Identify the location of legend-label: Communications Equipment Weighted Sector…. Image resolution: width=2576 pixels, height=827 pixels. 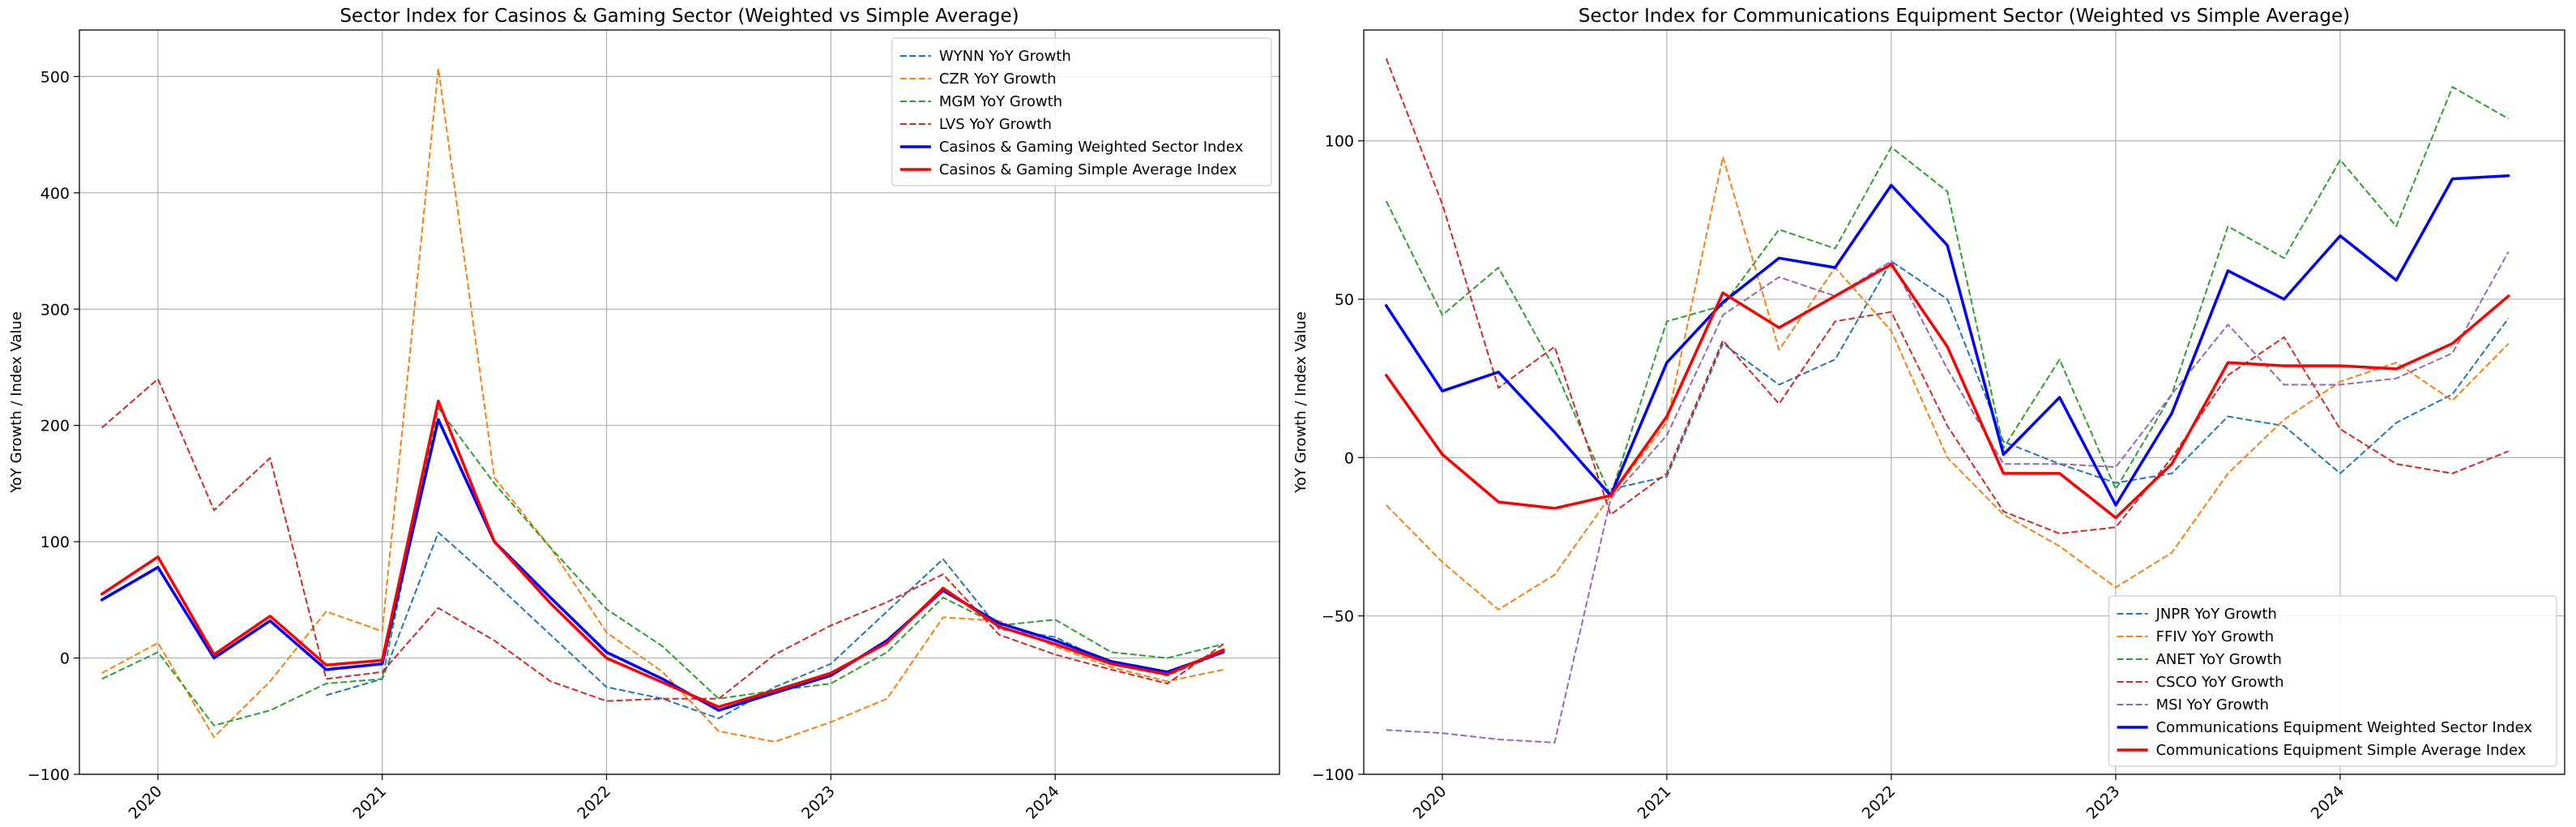
(2344, 727).